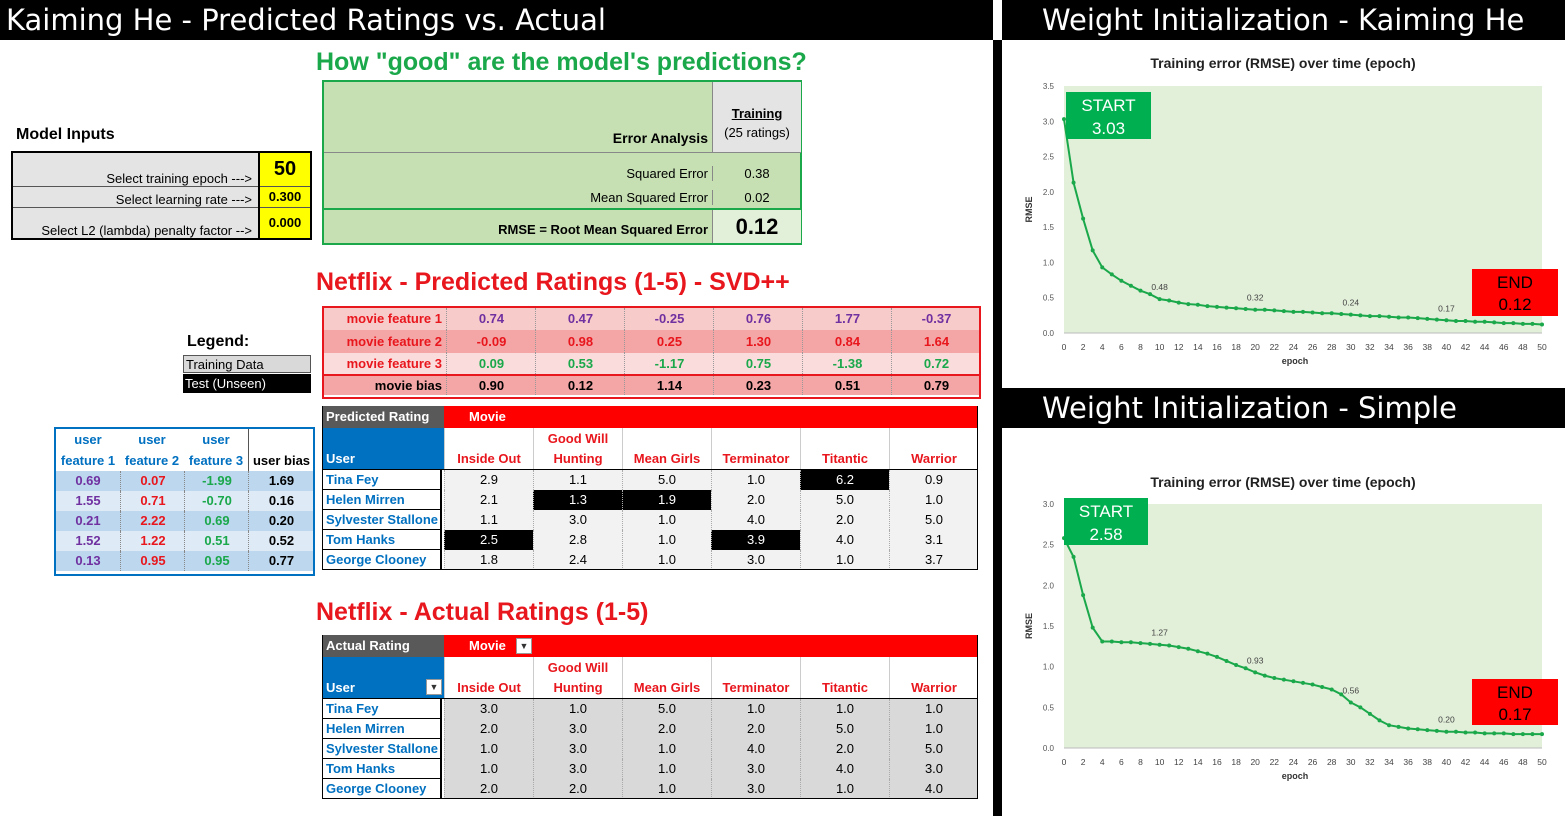  Describe the element at coordinates (281, 450) in the screenshot. I see `user-feature-header: user bias` at that location.